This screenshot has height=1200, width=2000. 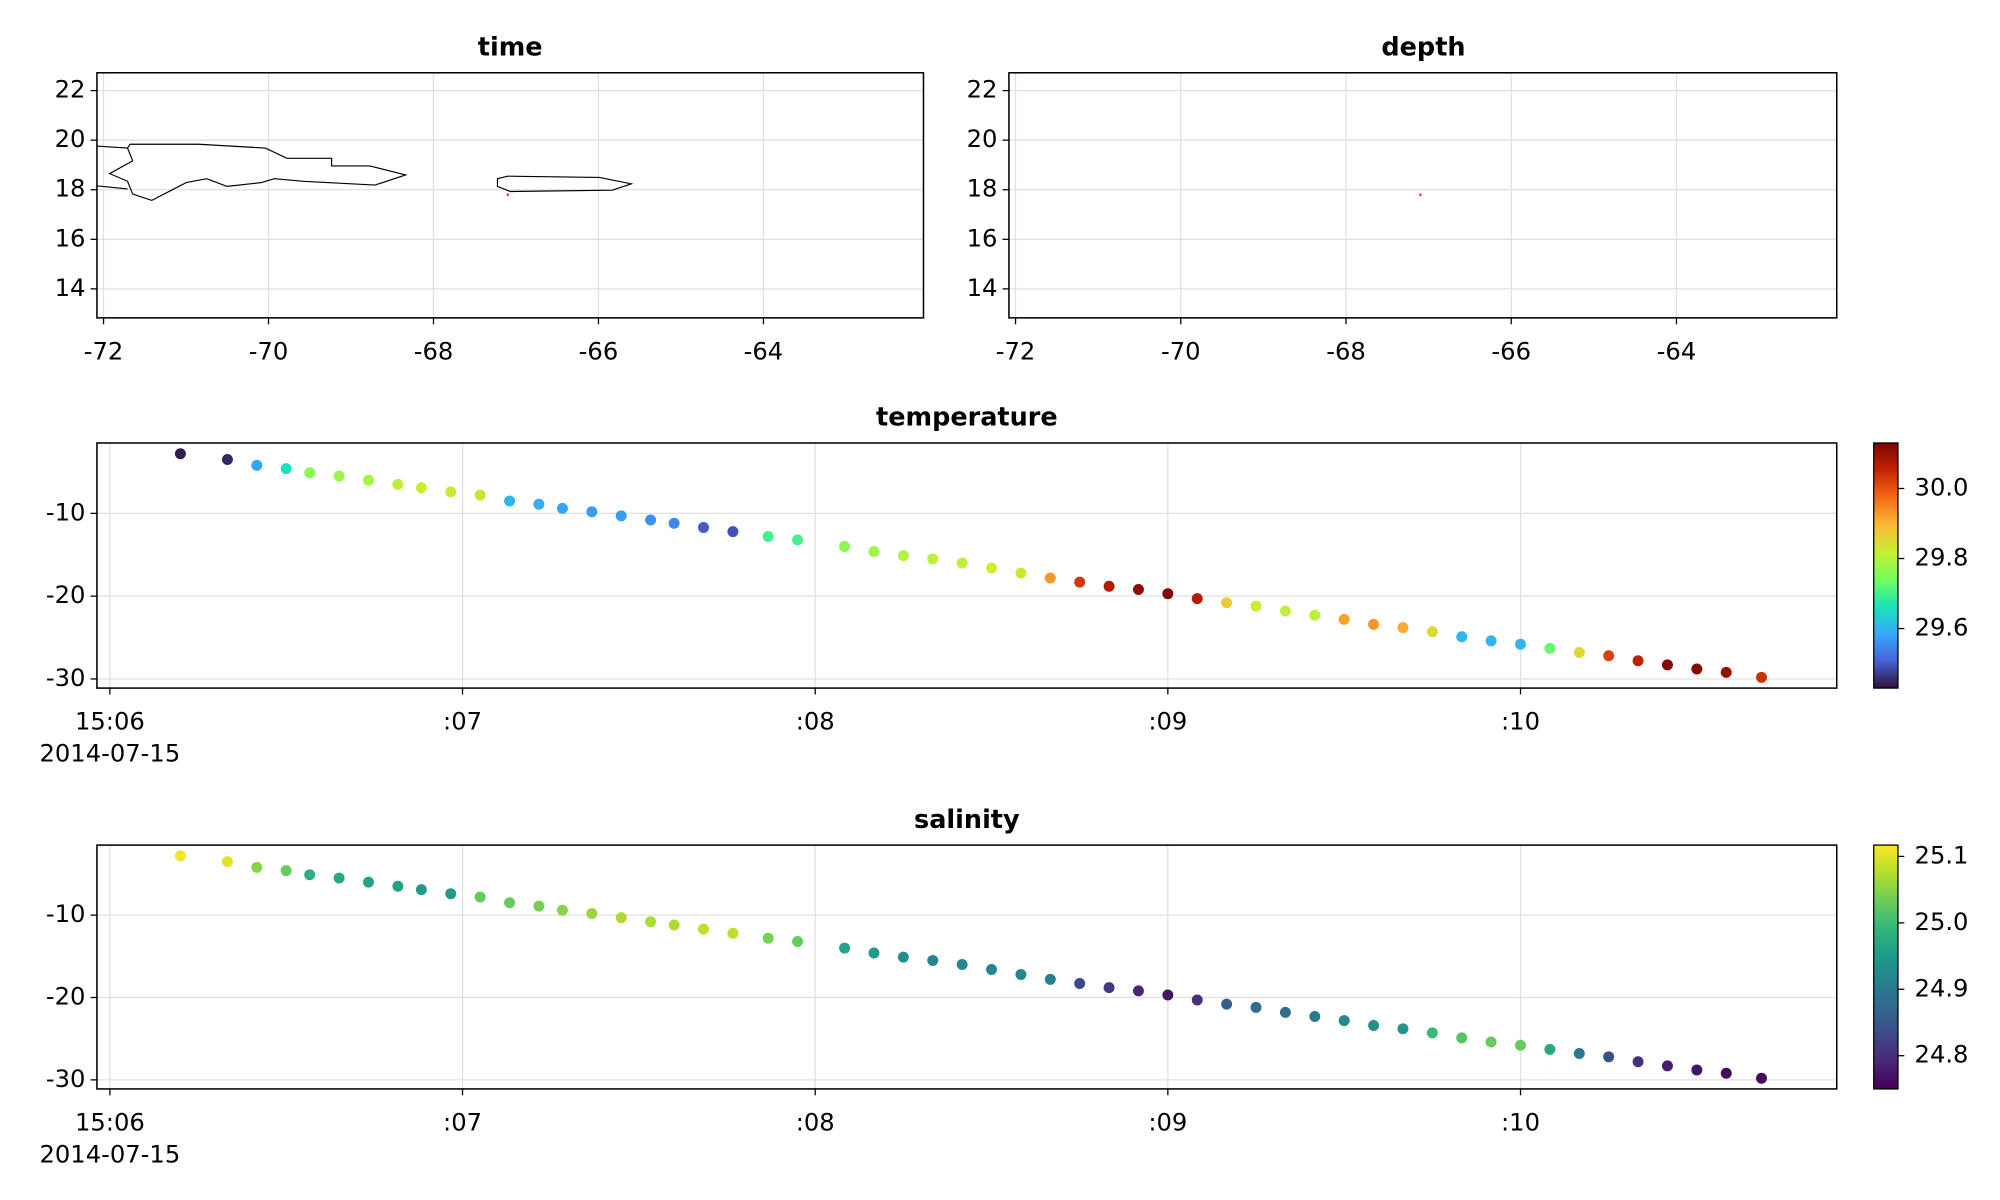 I want to click on plot-frame, so click(x=510, y=195).